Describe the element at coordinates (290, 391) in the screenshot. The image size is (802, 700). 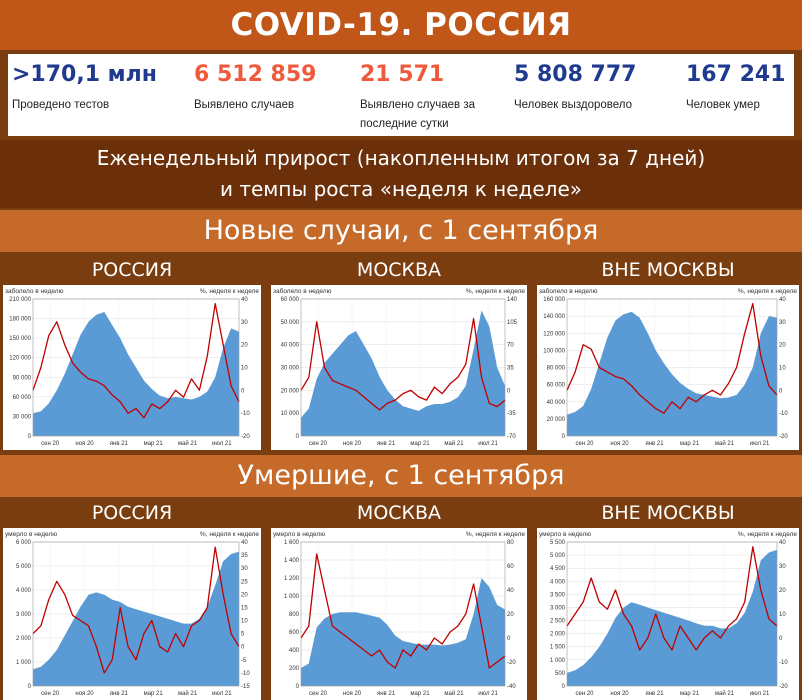
I see `y-left-tick: 20 000` at that location.